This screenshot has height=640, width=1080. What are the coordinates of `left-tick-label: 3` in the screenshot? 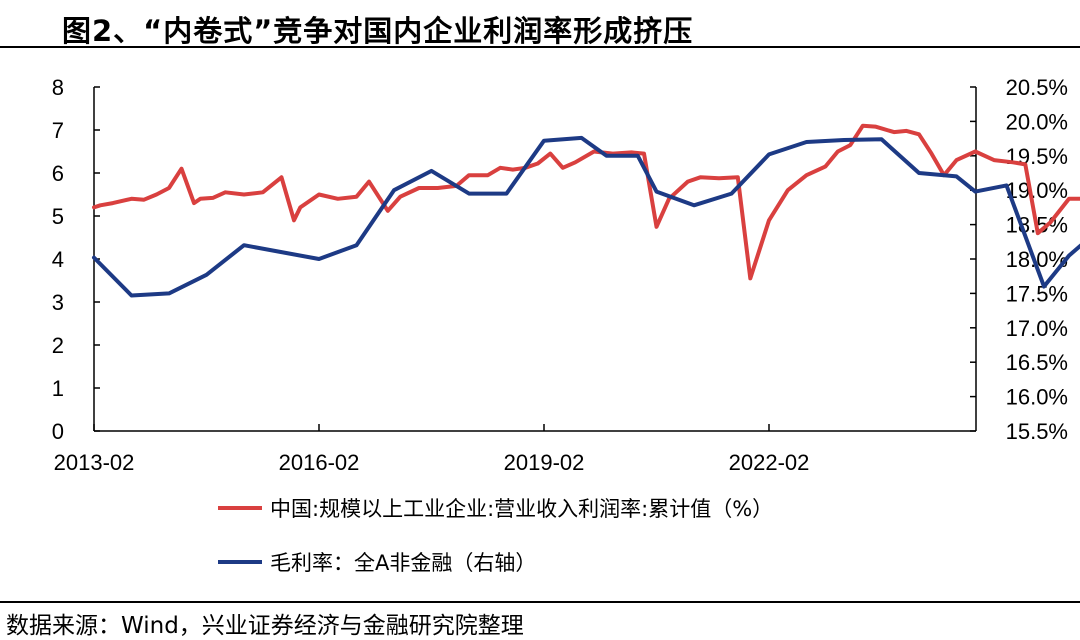 It's located at (58, 302).